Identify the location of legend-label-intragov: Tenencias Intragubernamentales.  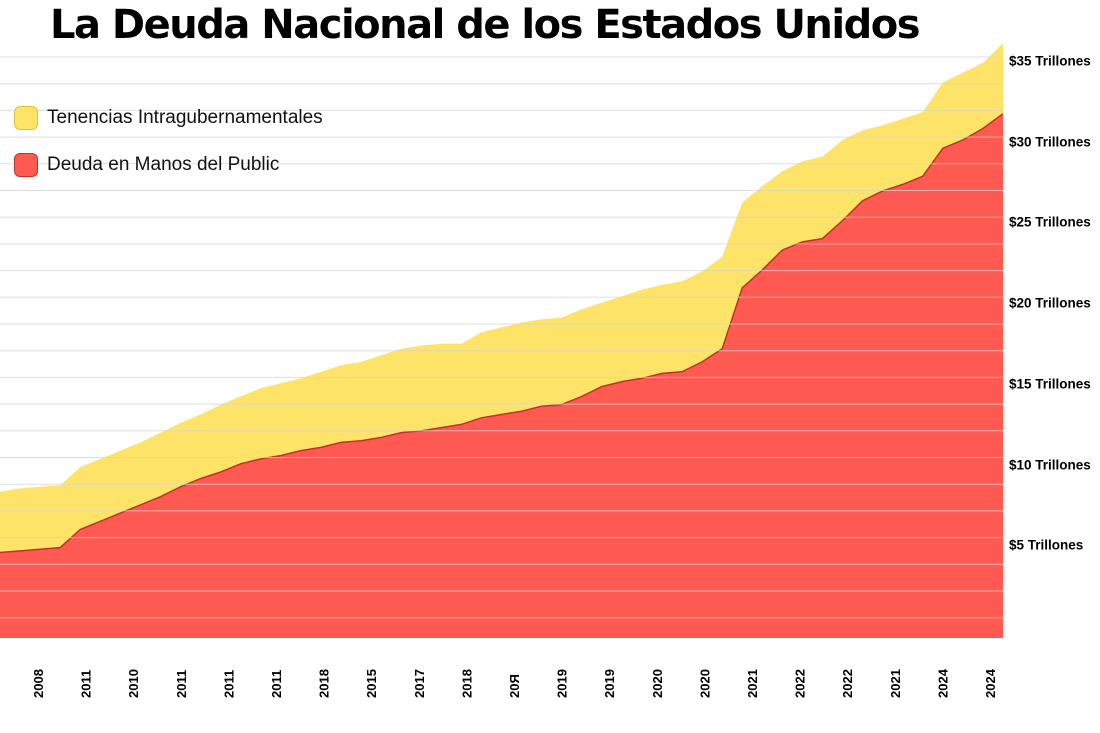
(185, 117).